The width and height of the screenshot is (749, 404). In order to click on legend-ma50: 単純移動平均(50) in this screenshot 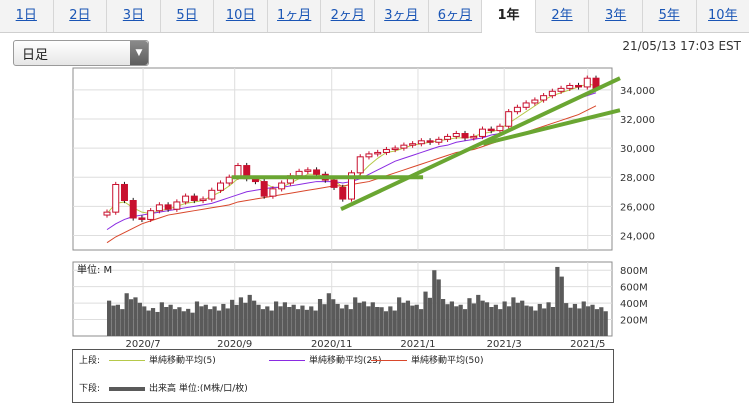, I will do `click(427, 361)`.